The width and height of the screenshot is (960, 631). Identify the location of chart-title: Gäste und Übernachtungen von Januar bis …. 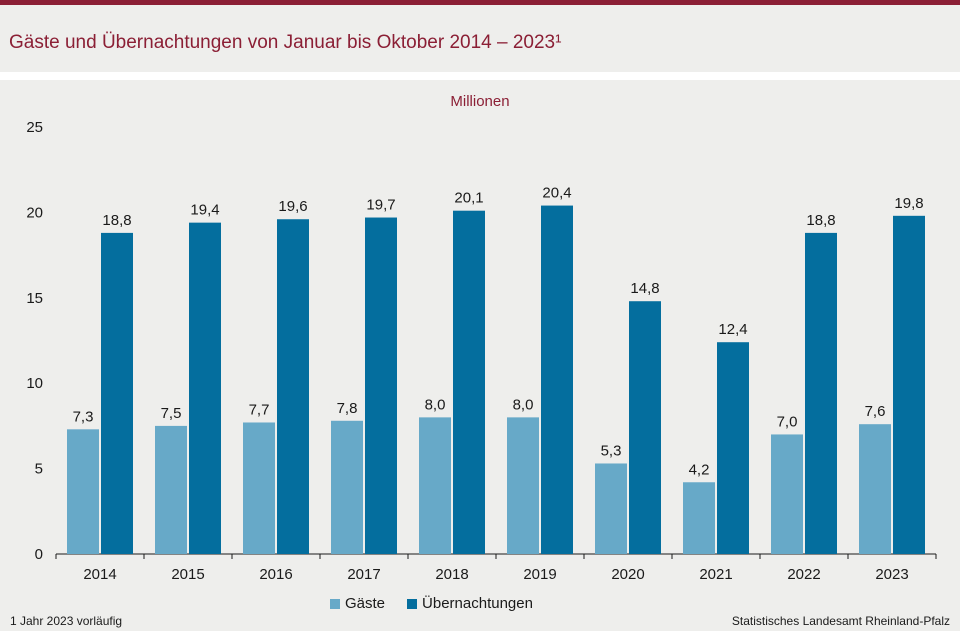
(285, 42).